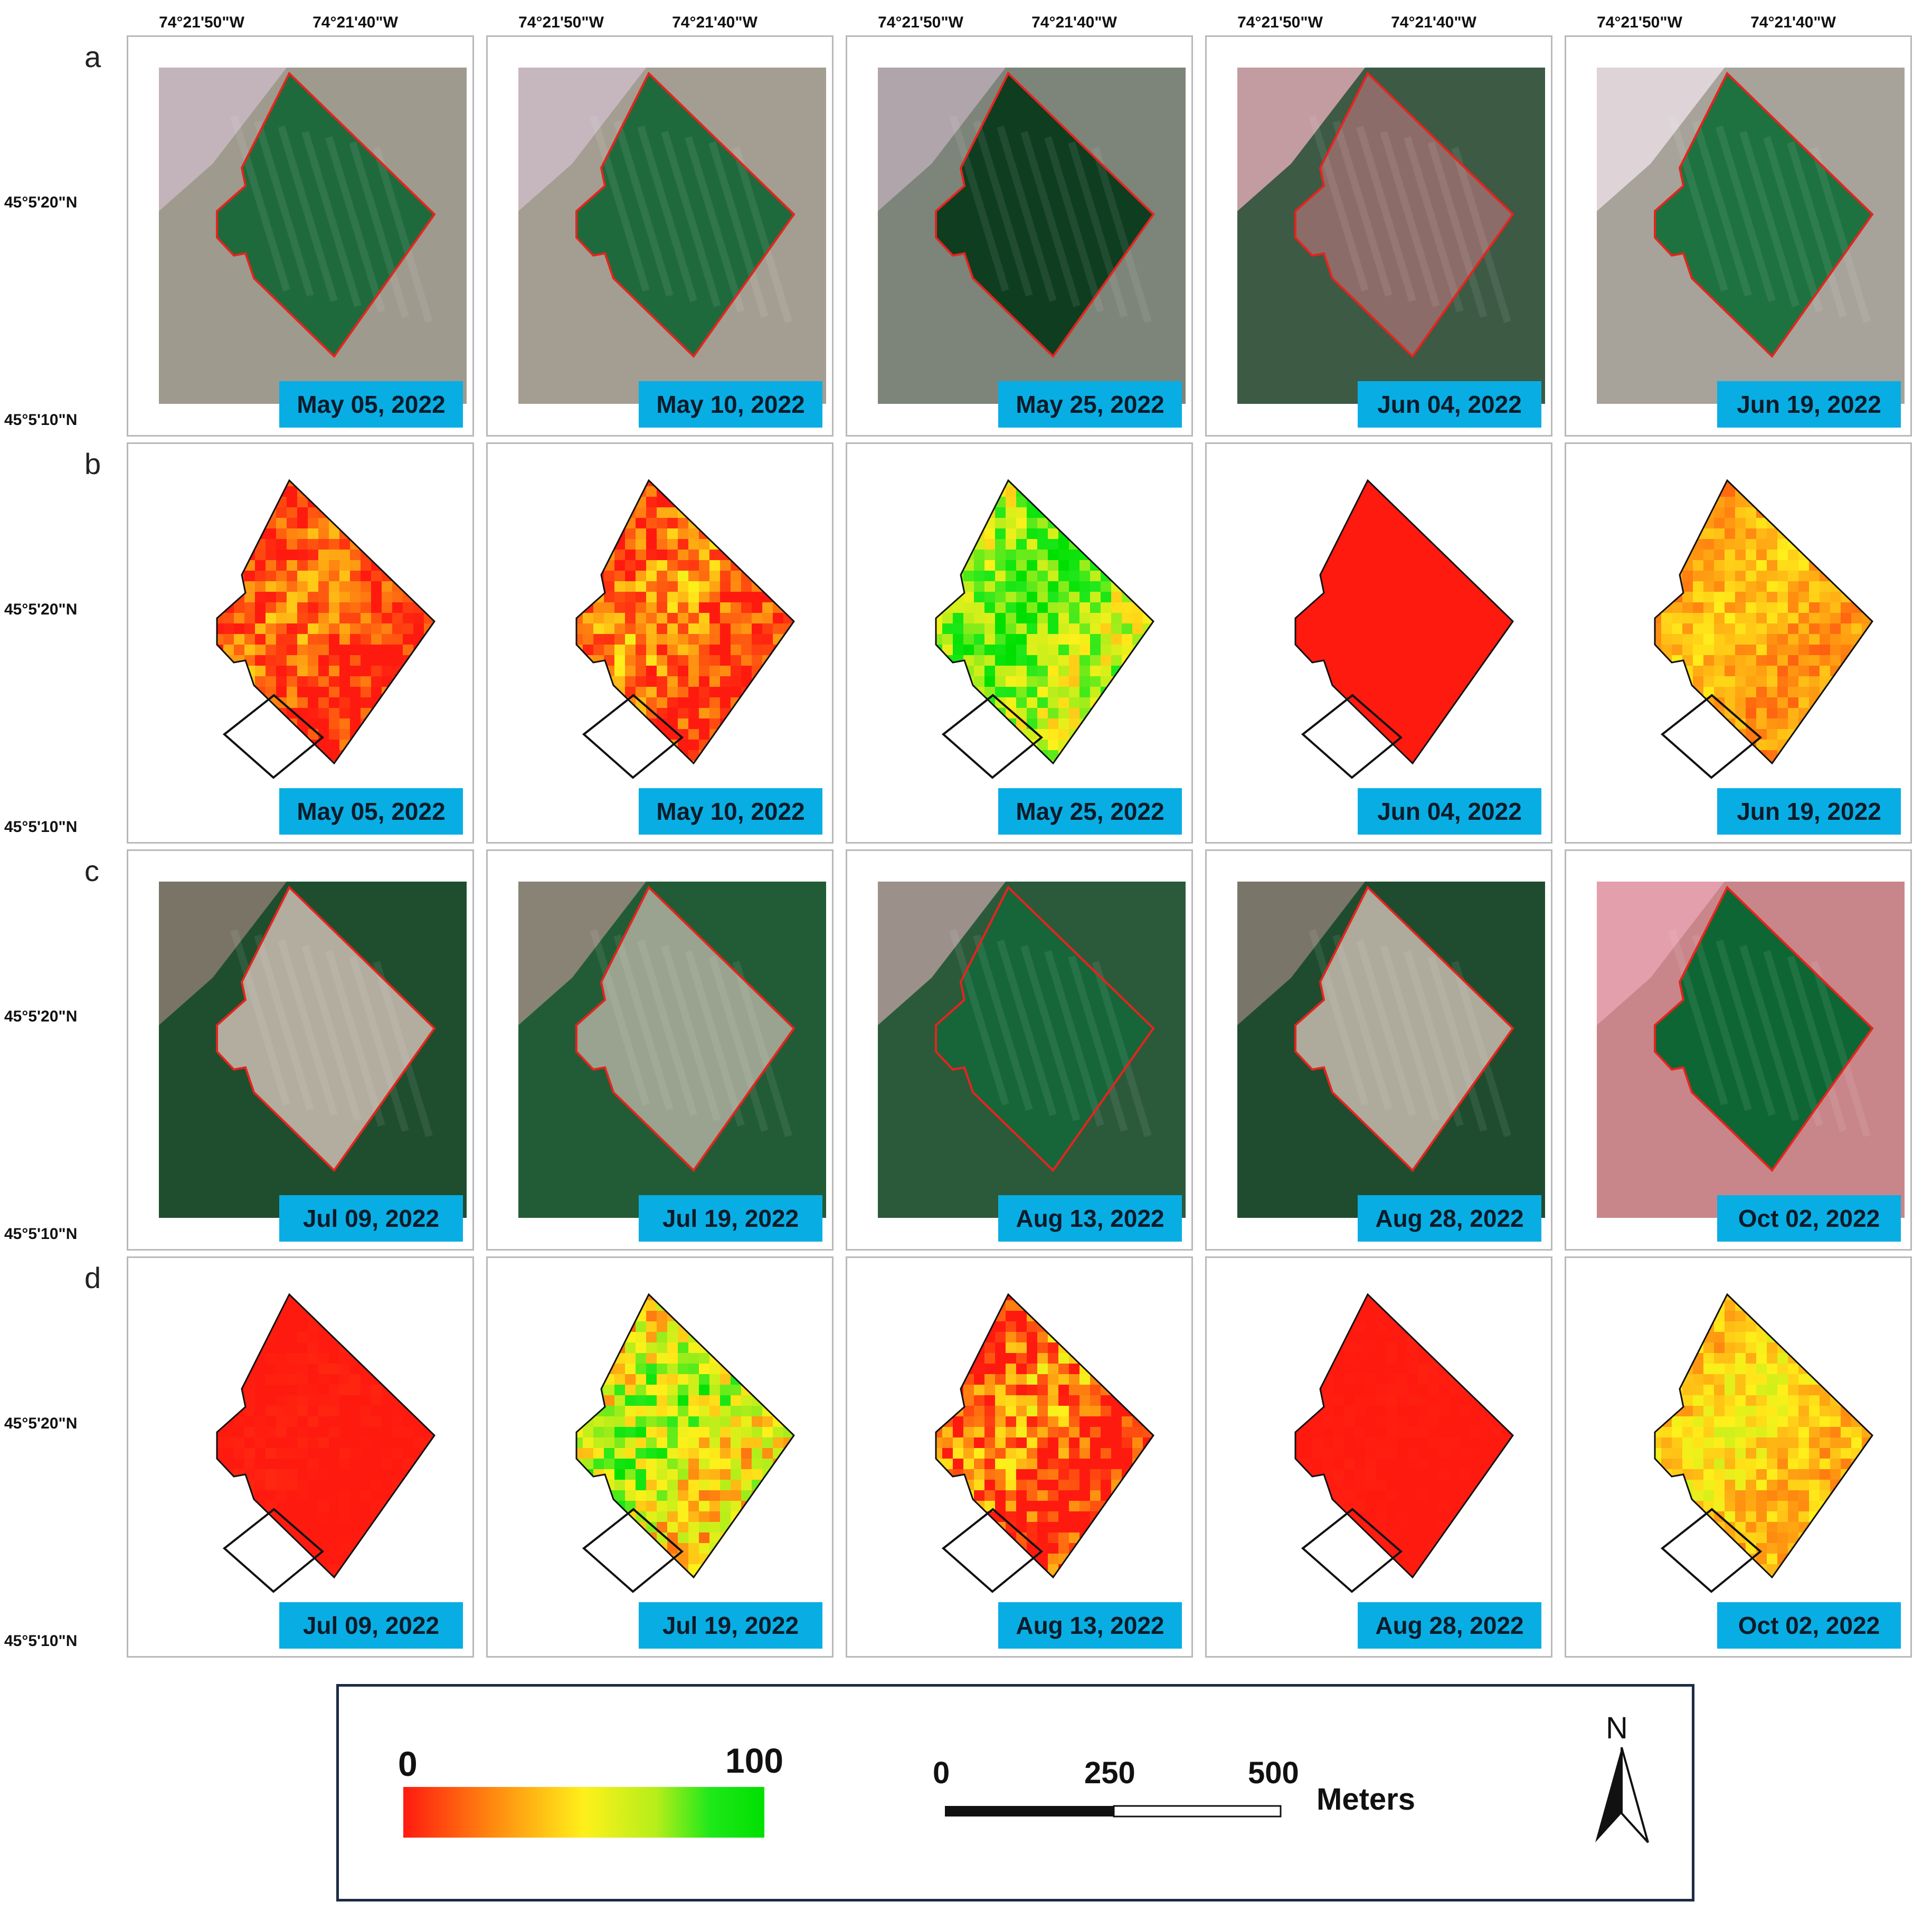 The height and width of the screenshot is (1911, 1932). Describe the element at coordinates (1639, 22) in the screenshot. I see `lon-label-col5-1: 74°21'50"W` at that location.